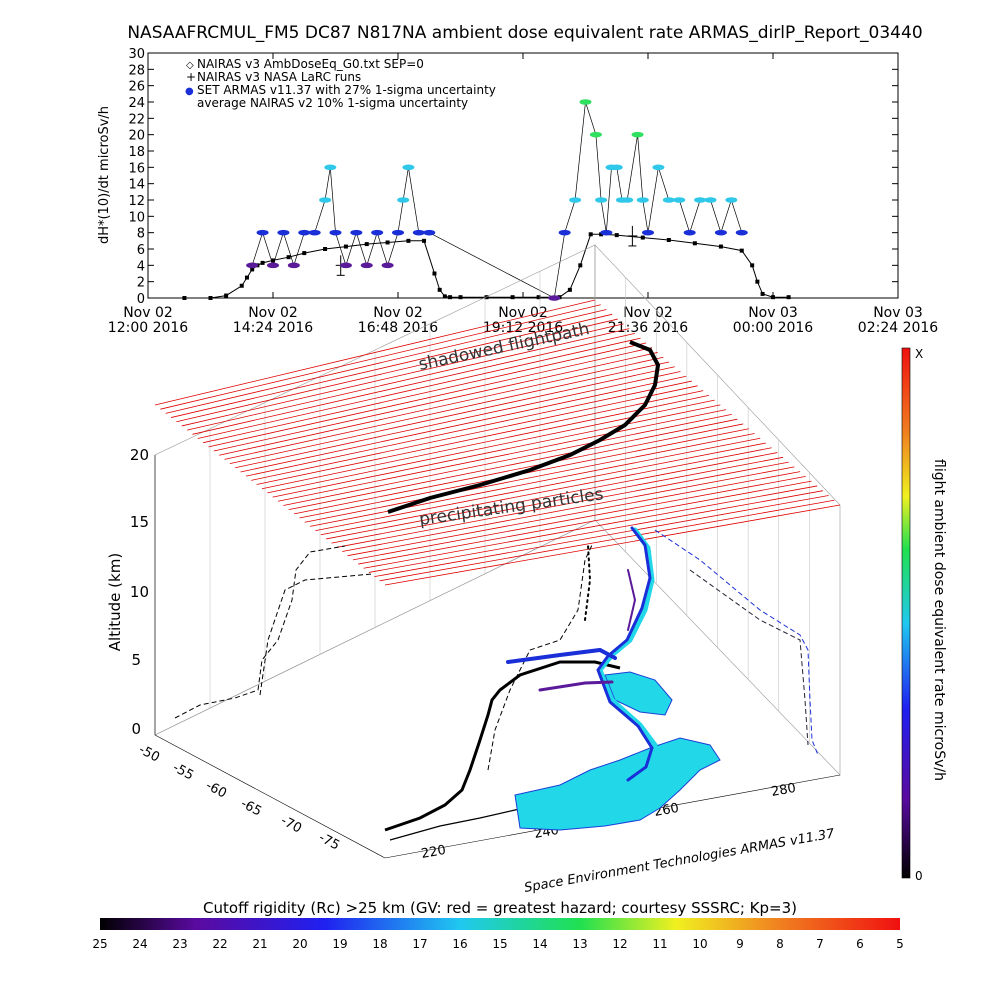 This screenshot has width=1000, height=1000. I want to click on x-tick-label: Nov 02, so click(273, 313).